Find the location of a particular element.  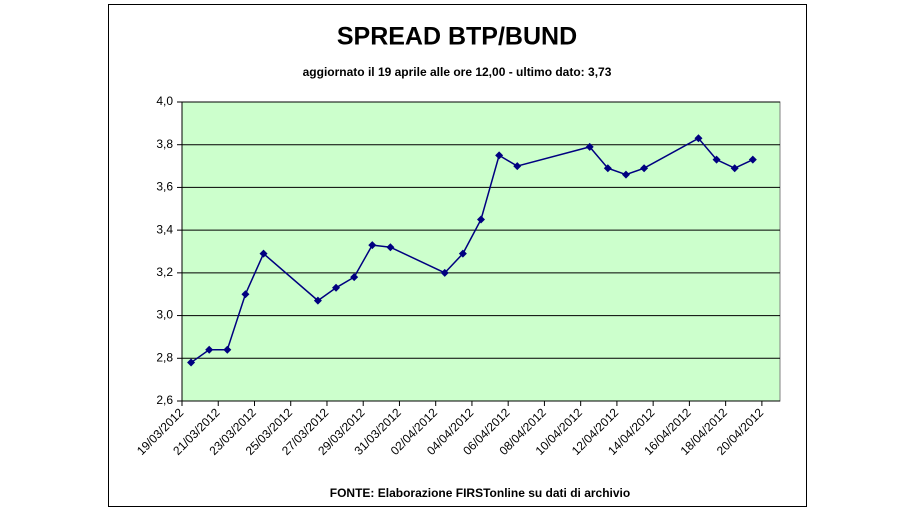

y-tick-label: 2,8 is located at coordinates (164, 357).